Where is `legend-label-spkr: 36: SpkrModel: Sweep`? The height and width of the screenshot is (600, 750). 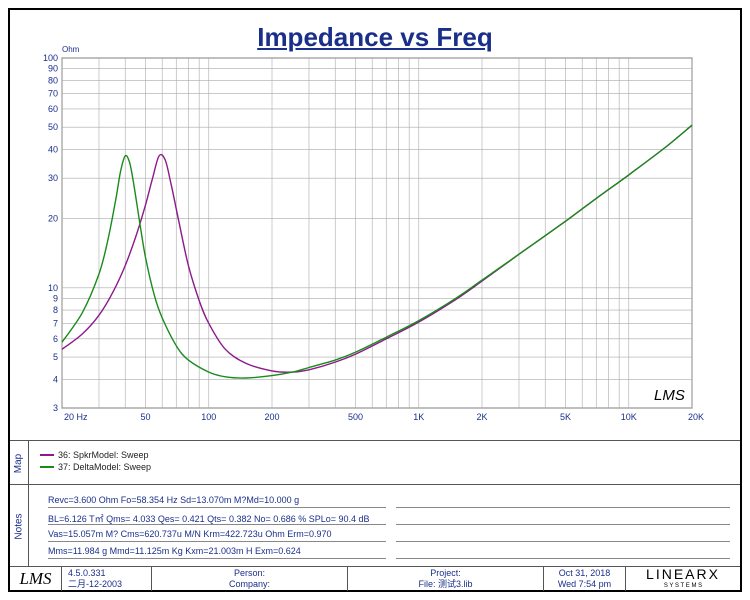
legend-label-spkr: 36: SpkrModel: Sweep is located at coordinates (103, 455).